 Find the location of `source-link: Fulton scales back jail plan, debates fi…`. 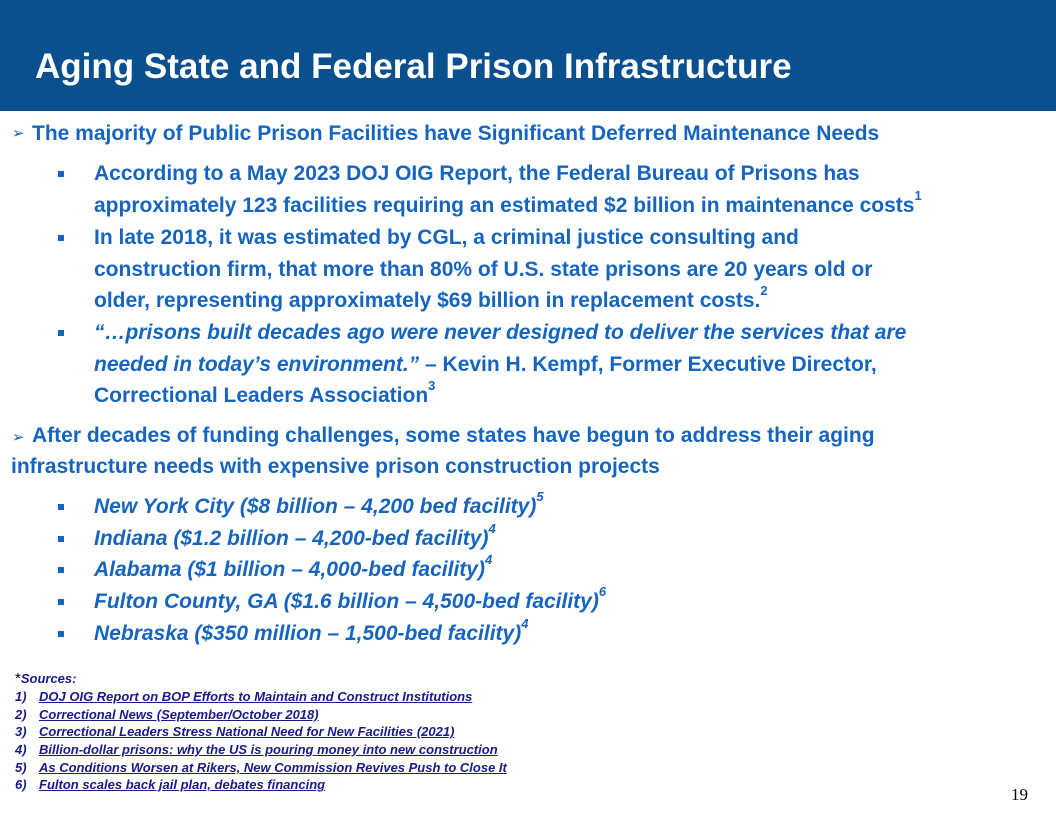

source-link: Fulton scales back jail plan, debates fi… is located at coordinates (182, 784).